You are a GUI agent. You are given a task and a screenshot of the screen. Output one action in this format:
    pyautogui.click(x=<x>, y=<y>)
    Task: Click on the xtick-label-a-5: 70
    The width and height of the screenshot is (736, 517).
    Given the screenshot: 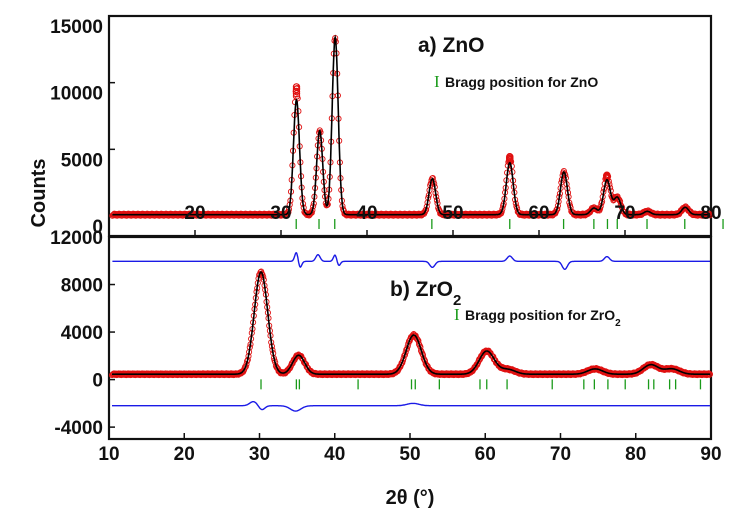 What is the action you would take?
    pyautogui.click(x=624, y=213)
    